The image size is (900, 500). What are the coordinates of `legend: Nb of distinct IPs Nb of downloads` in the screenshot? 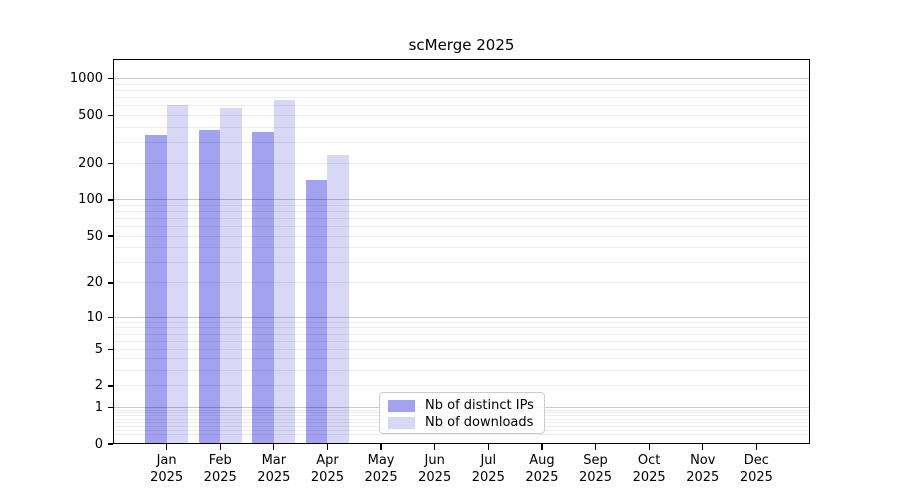 It's located at (462, 413).